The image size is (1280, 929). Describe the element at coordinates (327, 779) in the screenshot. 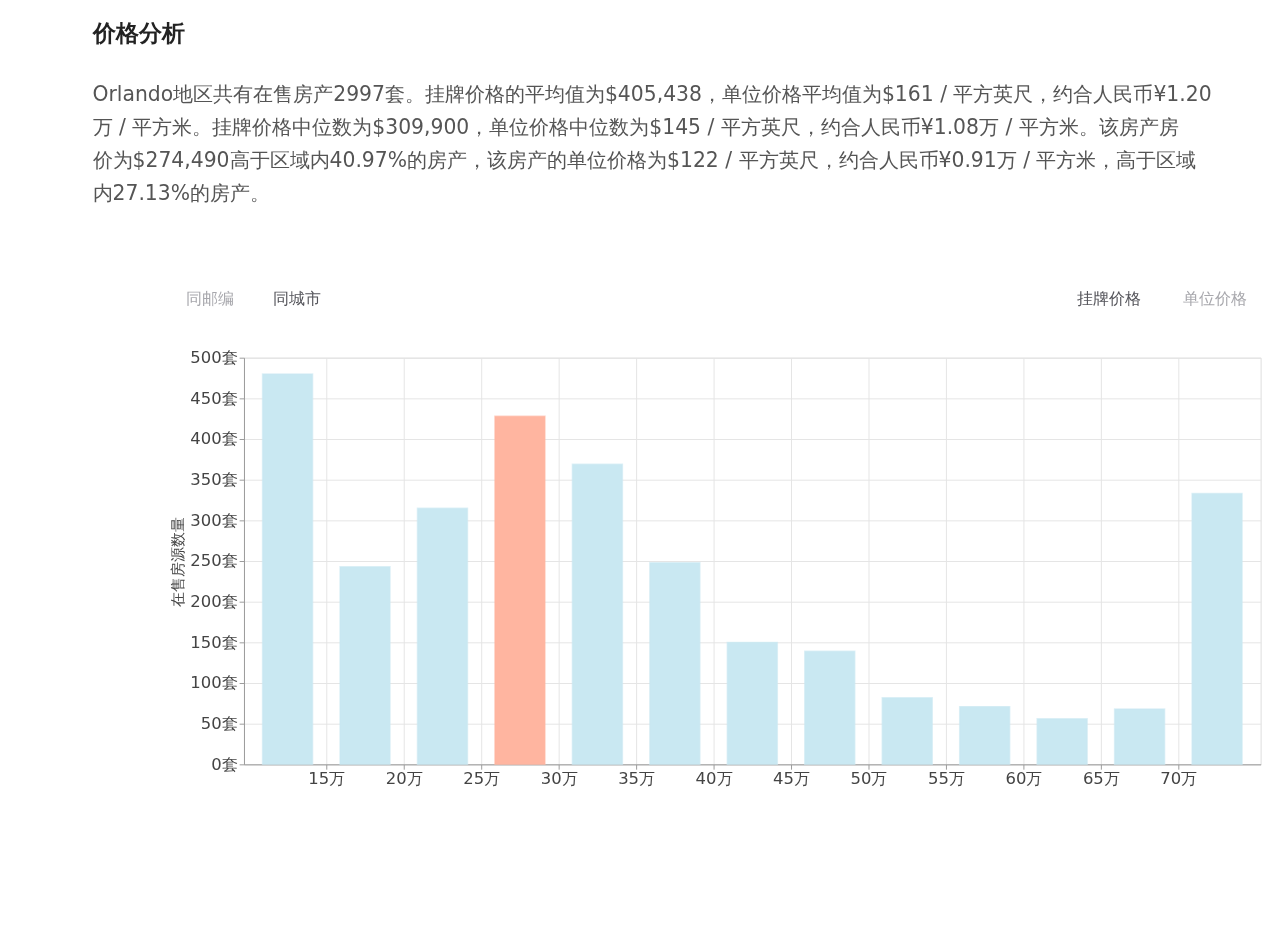

I see `x-tick-label: 15万` at that location.